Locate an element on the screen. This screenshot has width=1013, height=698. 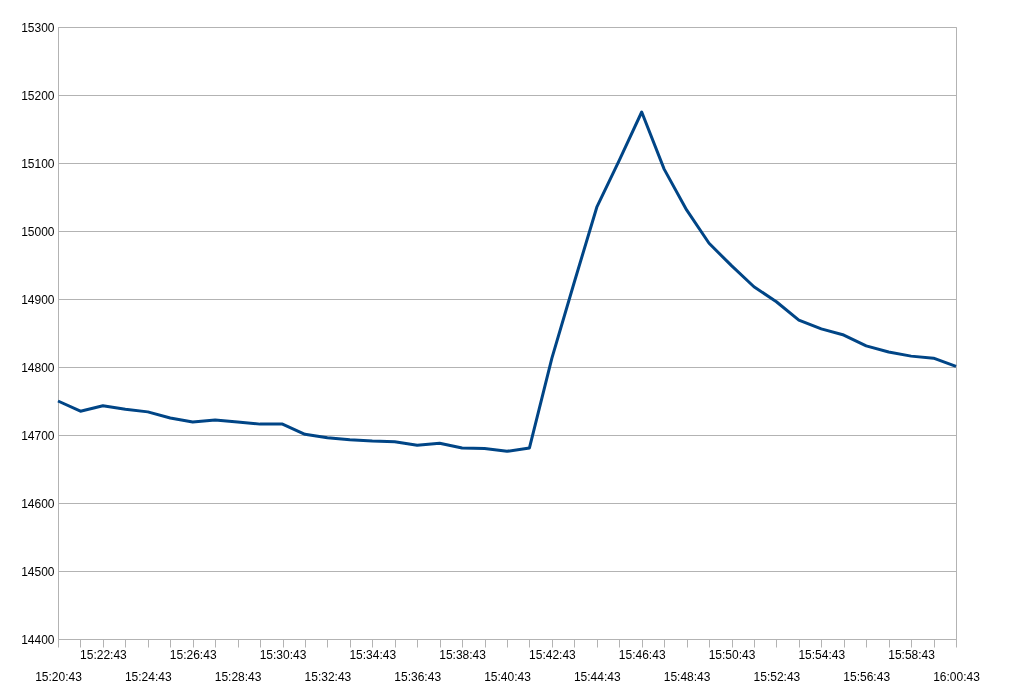
x-tick-label: 15:40:43 is located at coordinates (508, 676).